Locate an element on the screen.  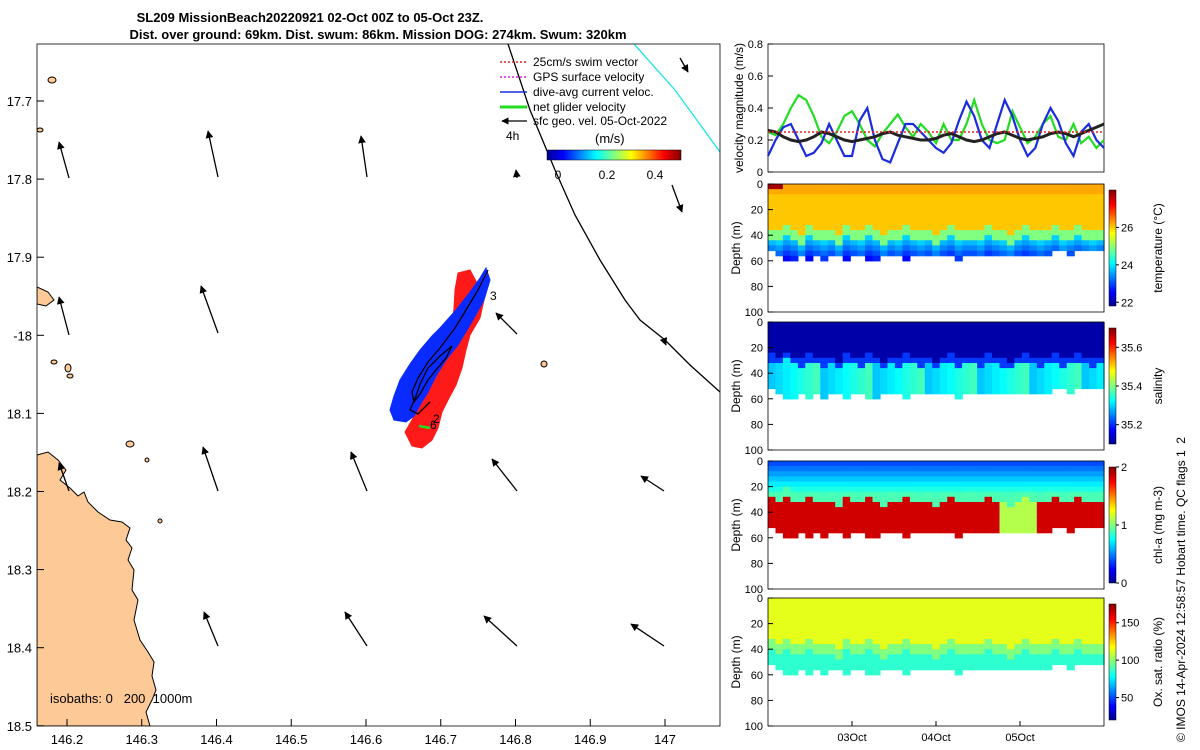
depth-tick-label: 100 is located at coordinates (754, 451).